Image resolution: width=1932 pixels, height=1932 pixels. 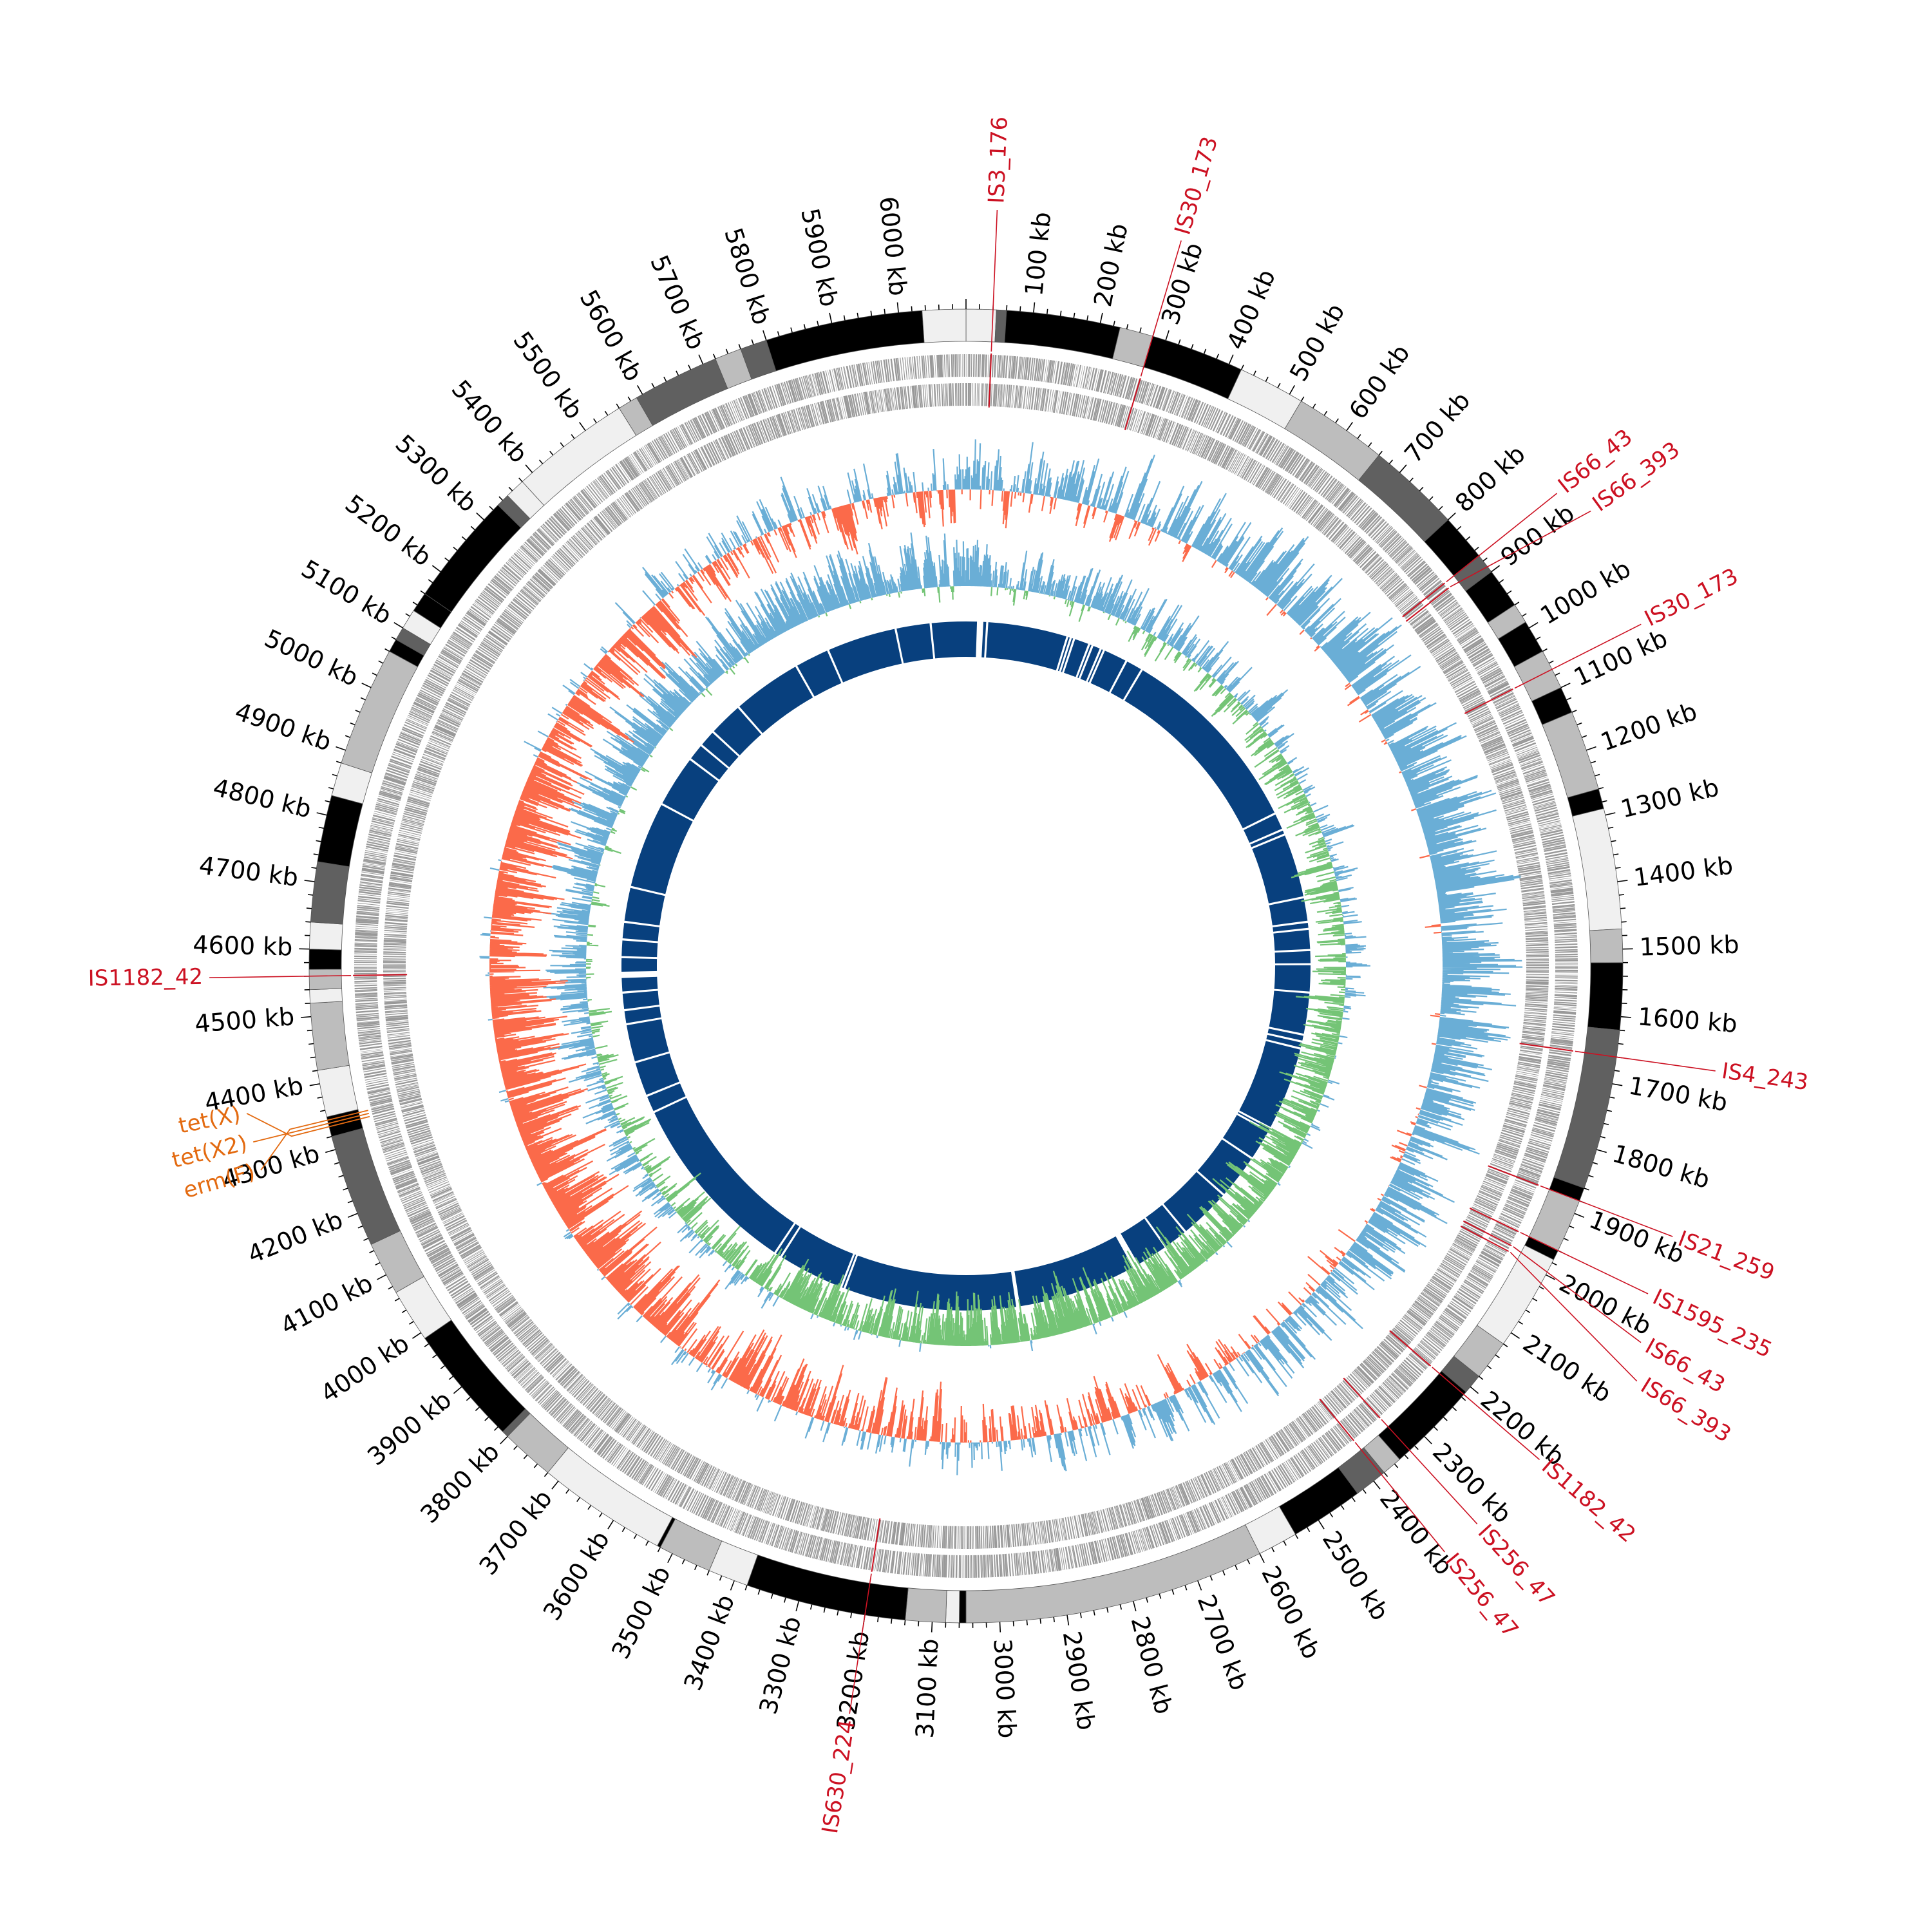 What do you see at coordinates (748, 276) in the screenshot?
I see `tick-label: 5800 kb` at bounding box center [748, 276].